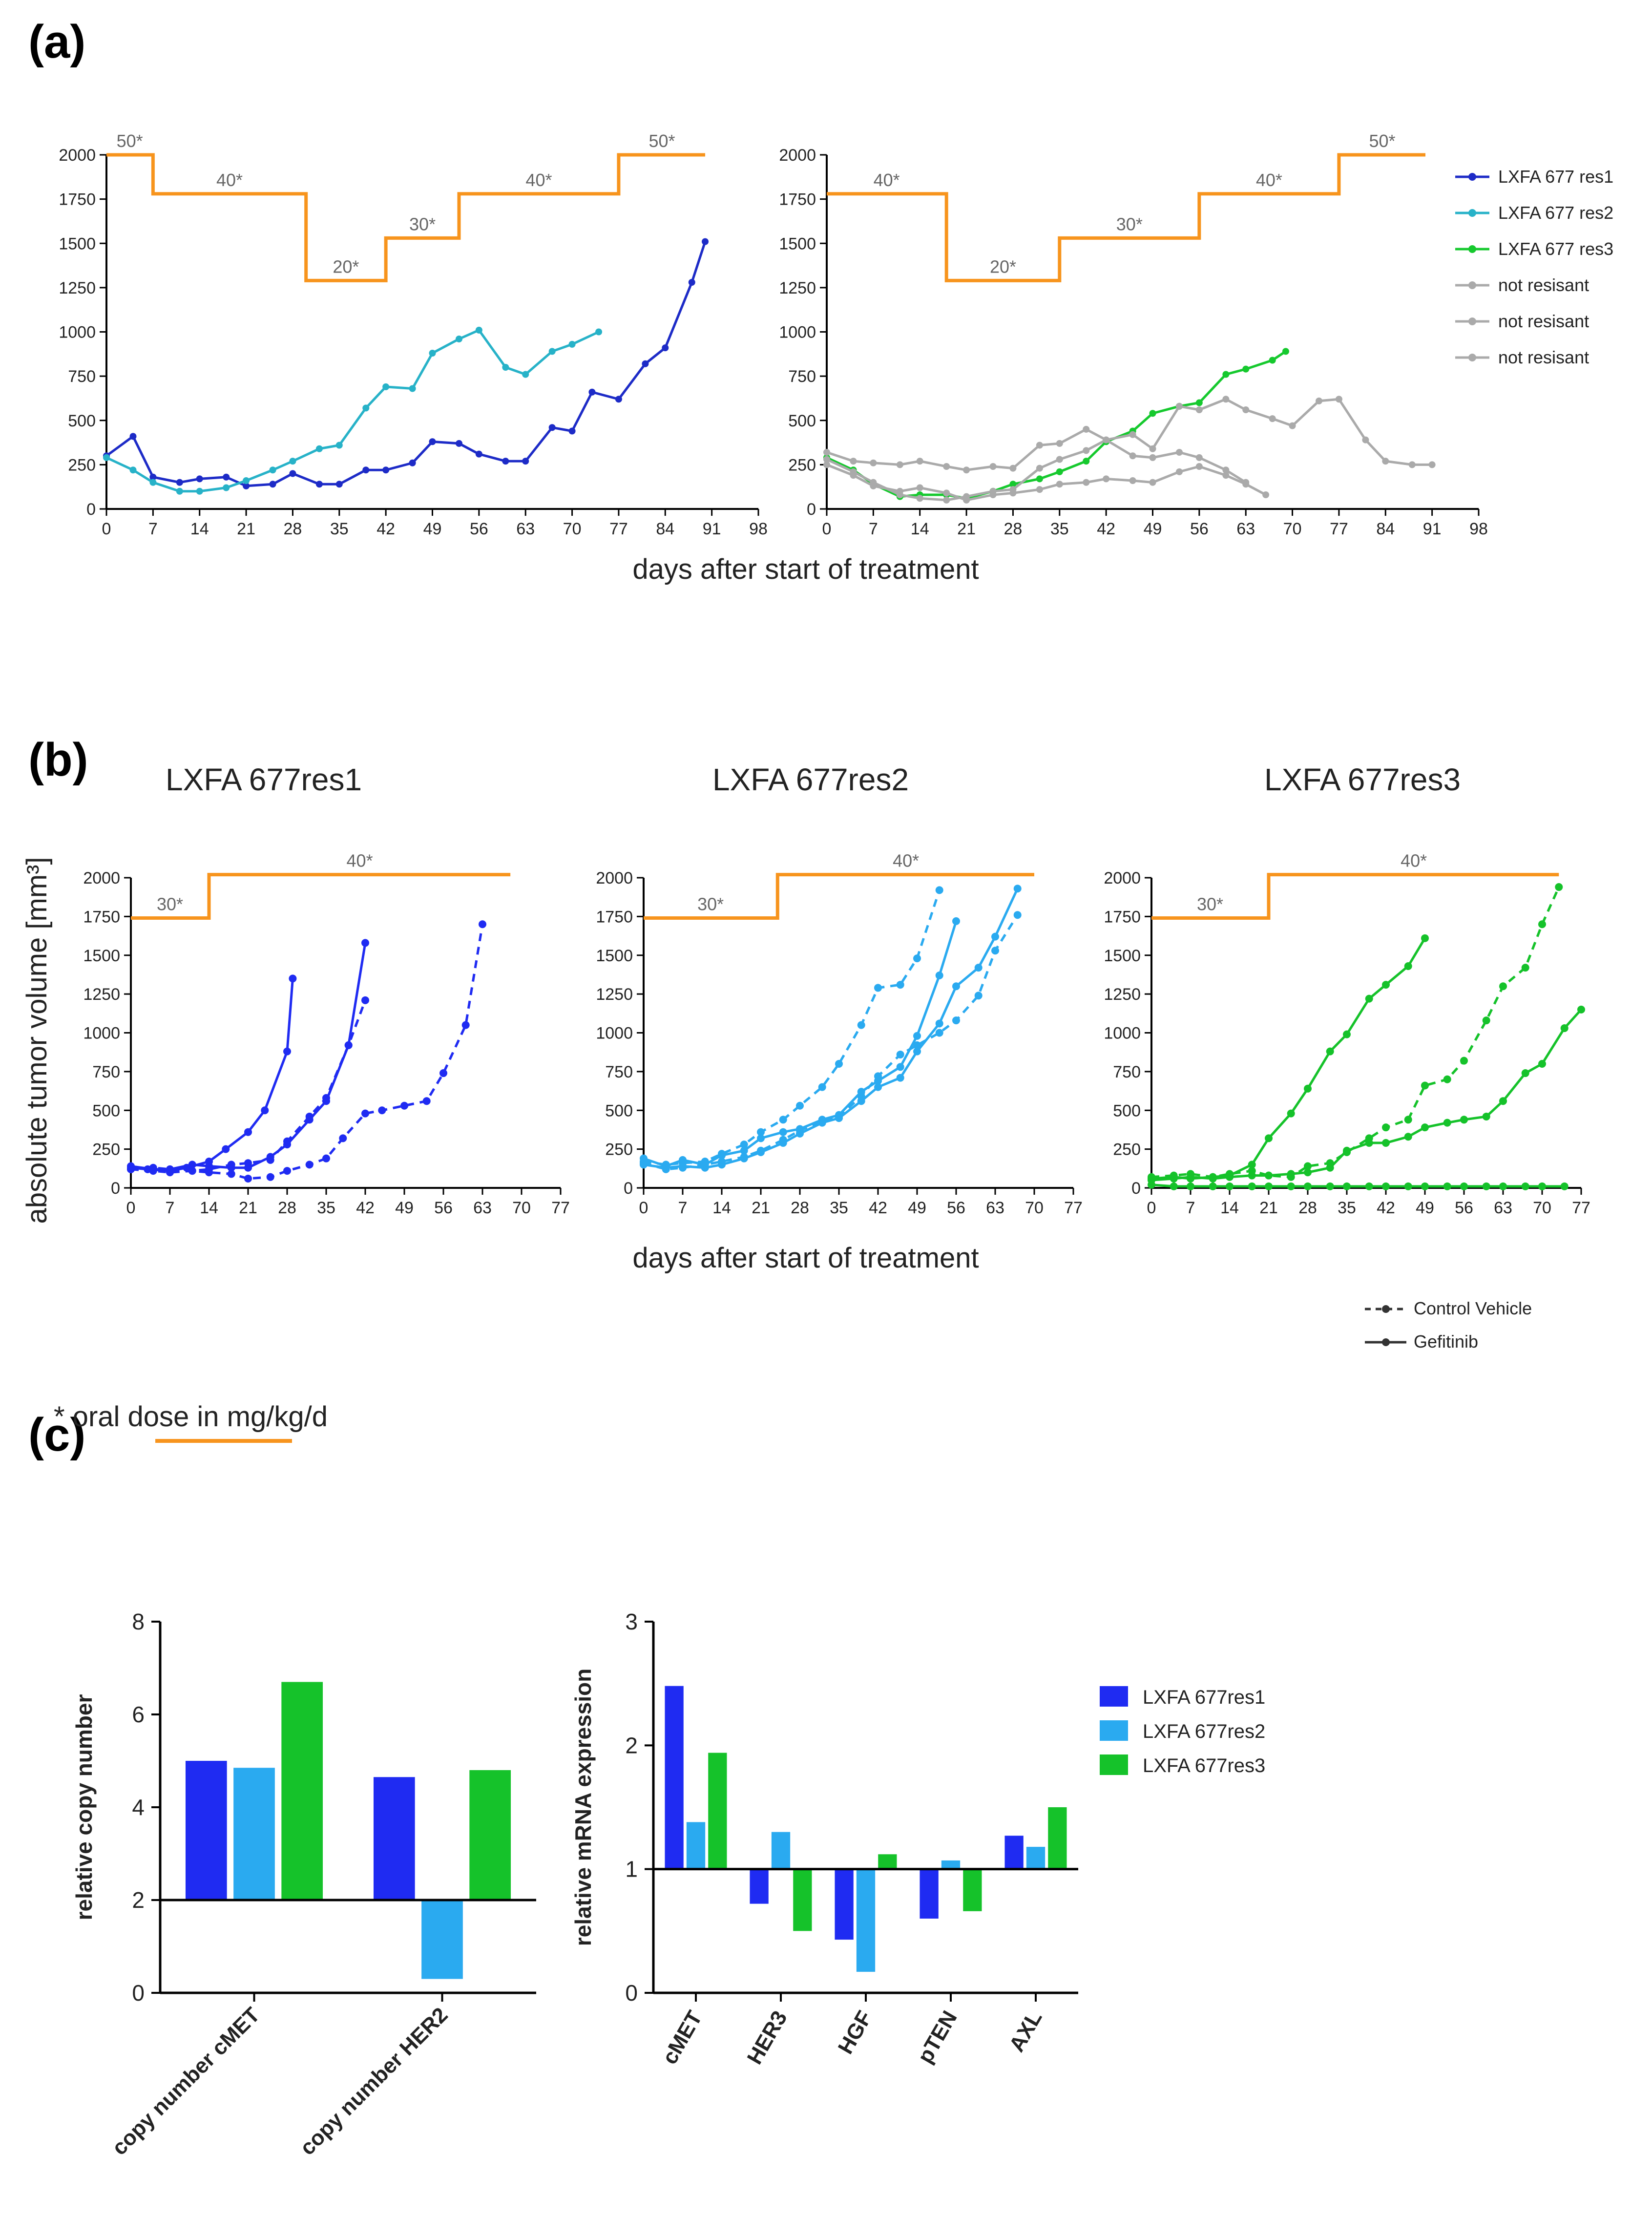  Describe the element at coordinates (1555, 177) in the screenshot. I see `legend-a-label: LXFA 677 res1` at that location.